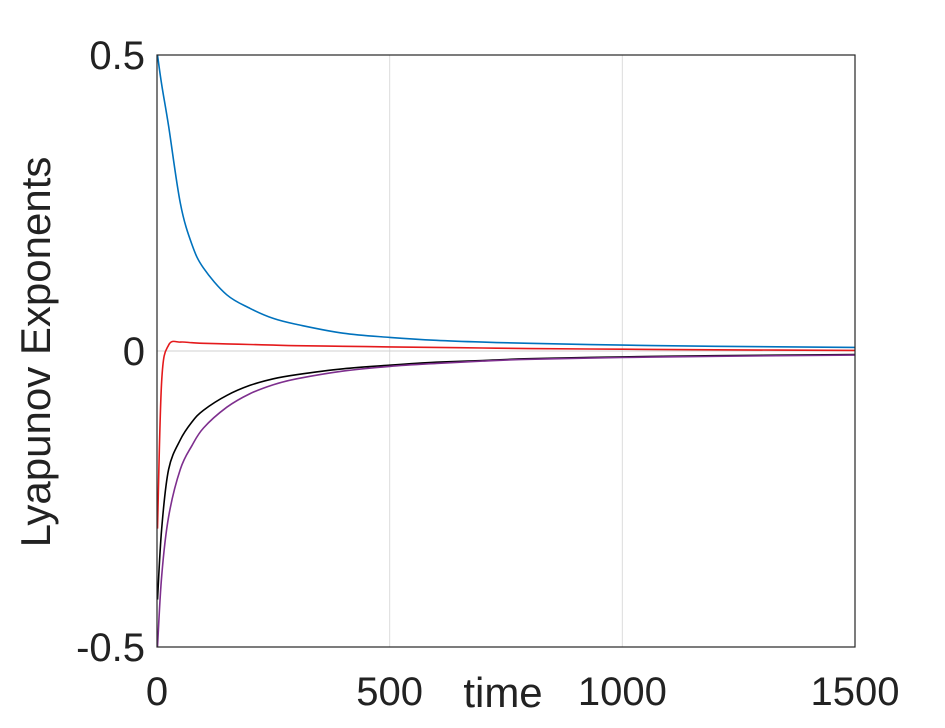 The height and width of the screenshot is (728, 945). I want to click on y-tick-label-0: -0.5, so click(110, 648).